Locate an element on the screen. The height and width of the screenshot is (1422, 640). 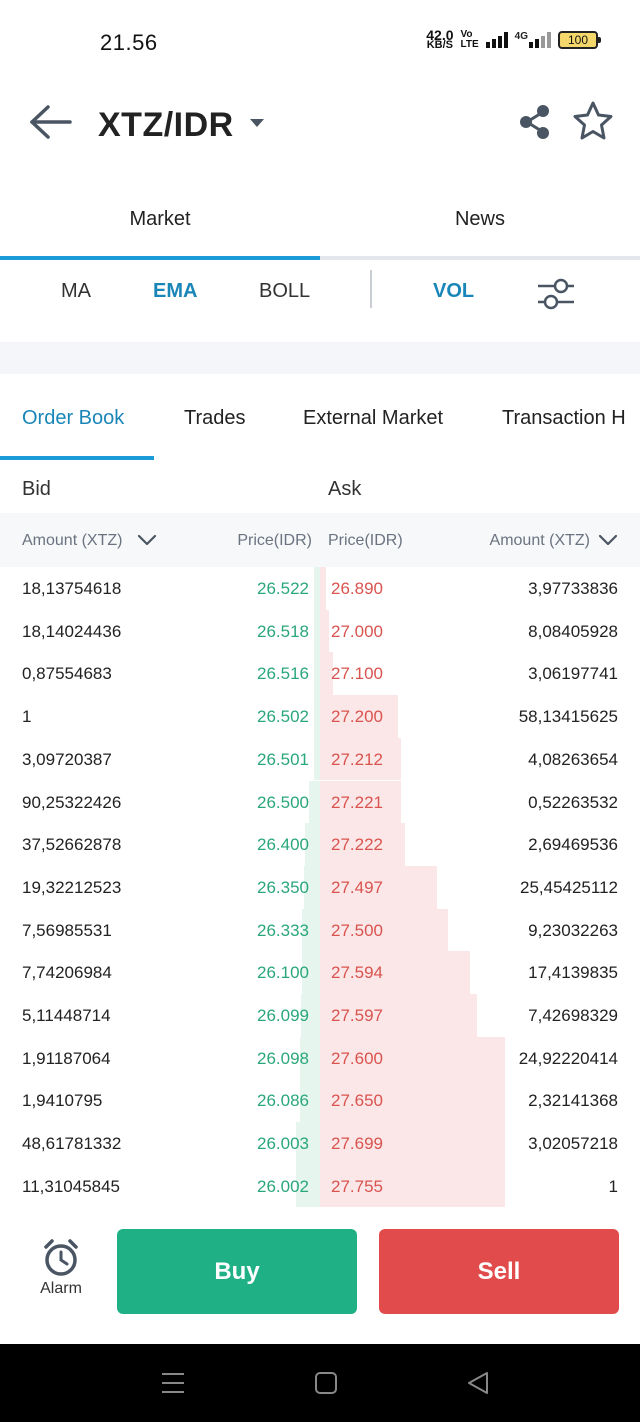
pair-title: XTZ/IDR is located at coordinates (166, 125).